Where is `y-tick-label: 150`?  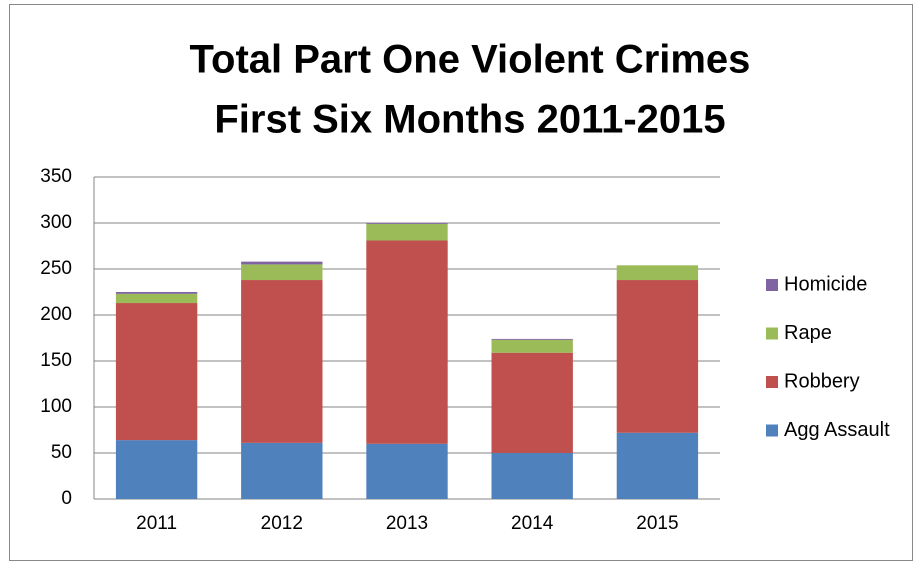
y-tick-label: 150 is located at coordinates (56, 360).